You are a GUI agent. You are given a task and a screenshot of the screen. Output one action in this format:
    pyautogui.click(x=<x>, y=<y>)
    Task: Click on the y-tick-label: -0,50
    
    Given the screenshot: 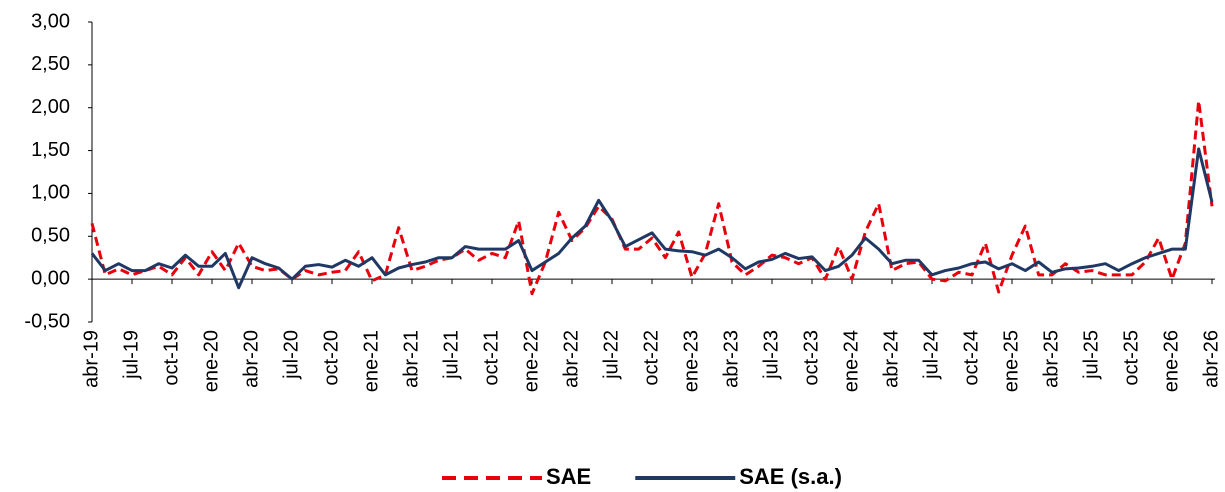 What is the action you would take?
    pyautogui.click(x=47, y=321)
    